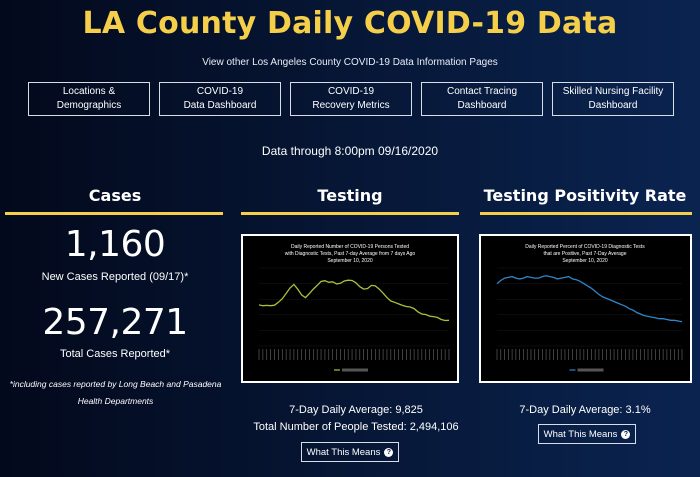  I want to click on positivity-what-this-means-button: What This Means?, so click(587, 434).